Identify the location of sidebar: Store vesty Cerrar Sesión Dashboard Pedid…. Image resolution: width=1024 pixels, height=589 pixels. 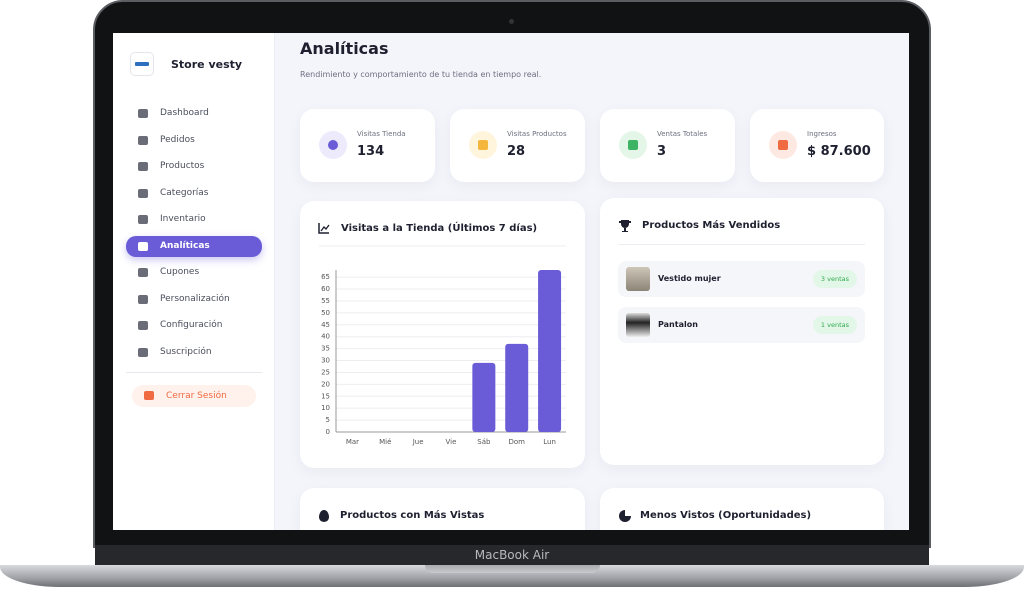
(194, 281).